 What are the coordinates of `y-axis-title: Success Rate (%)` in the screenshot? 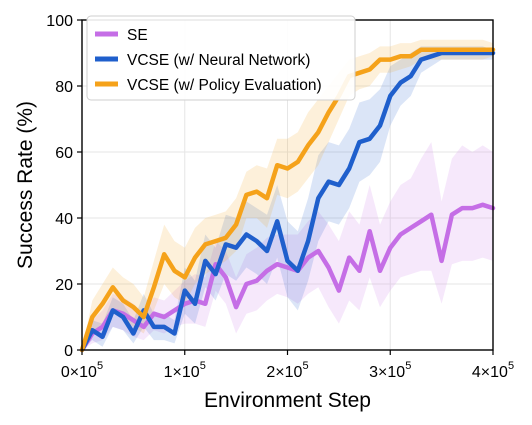 It's located at (25, 185).